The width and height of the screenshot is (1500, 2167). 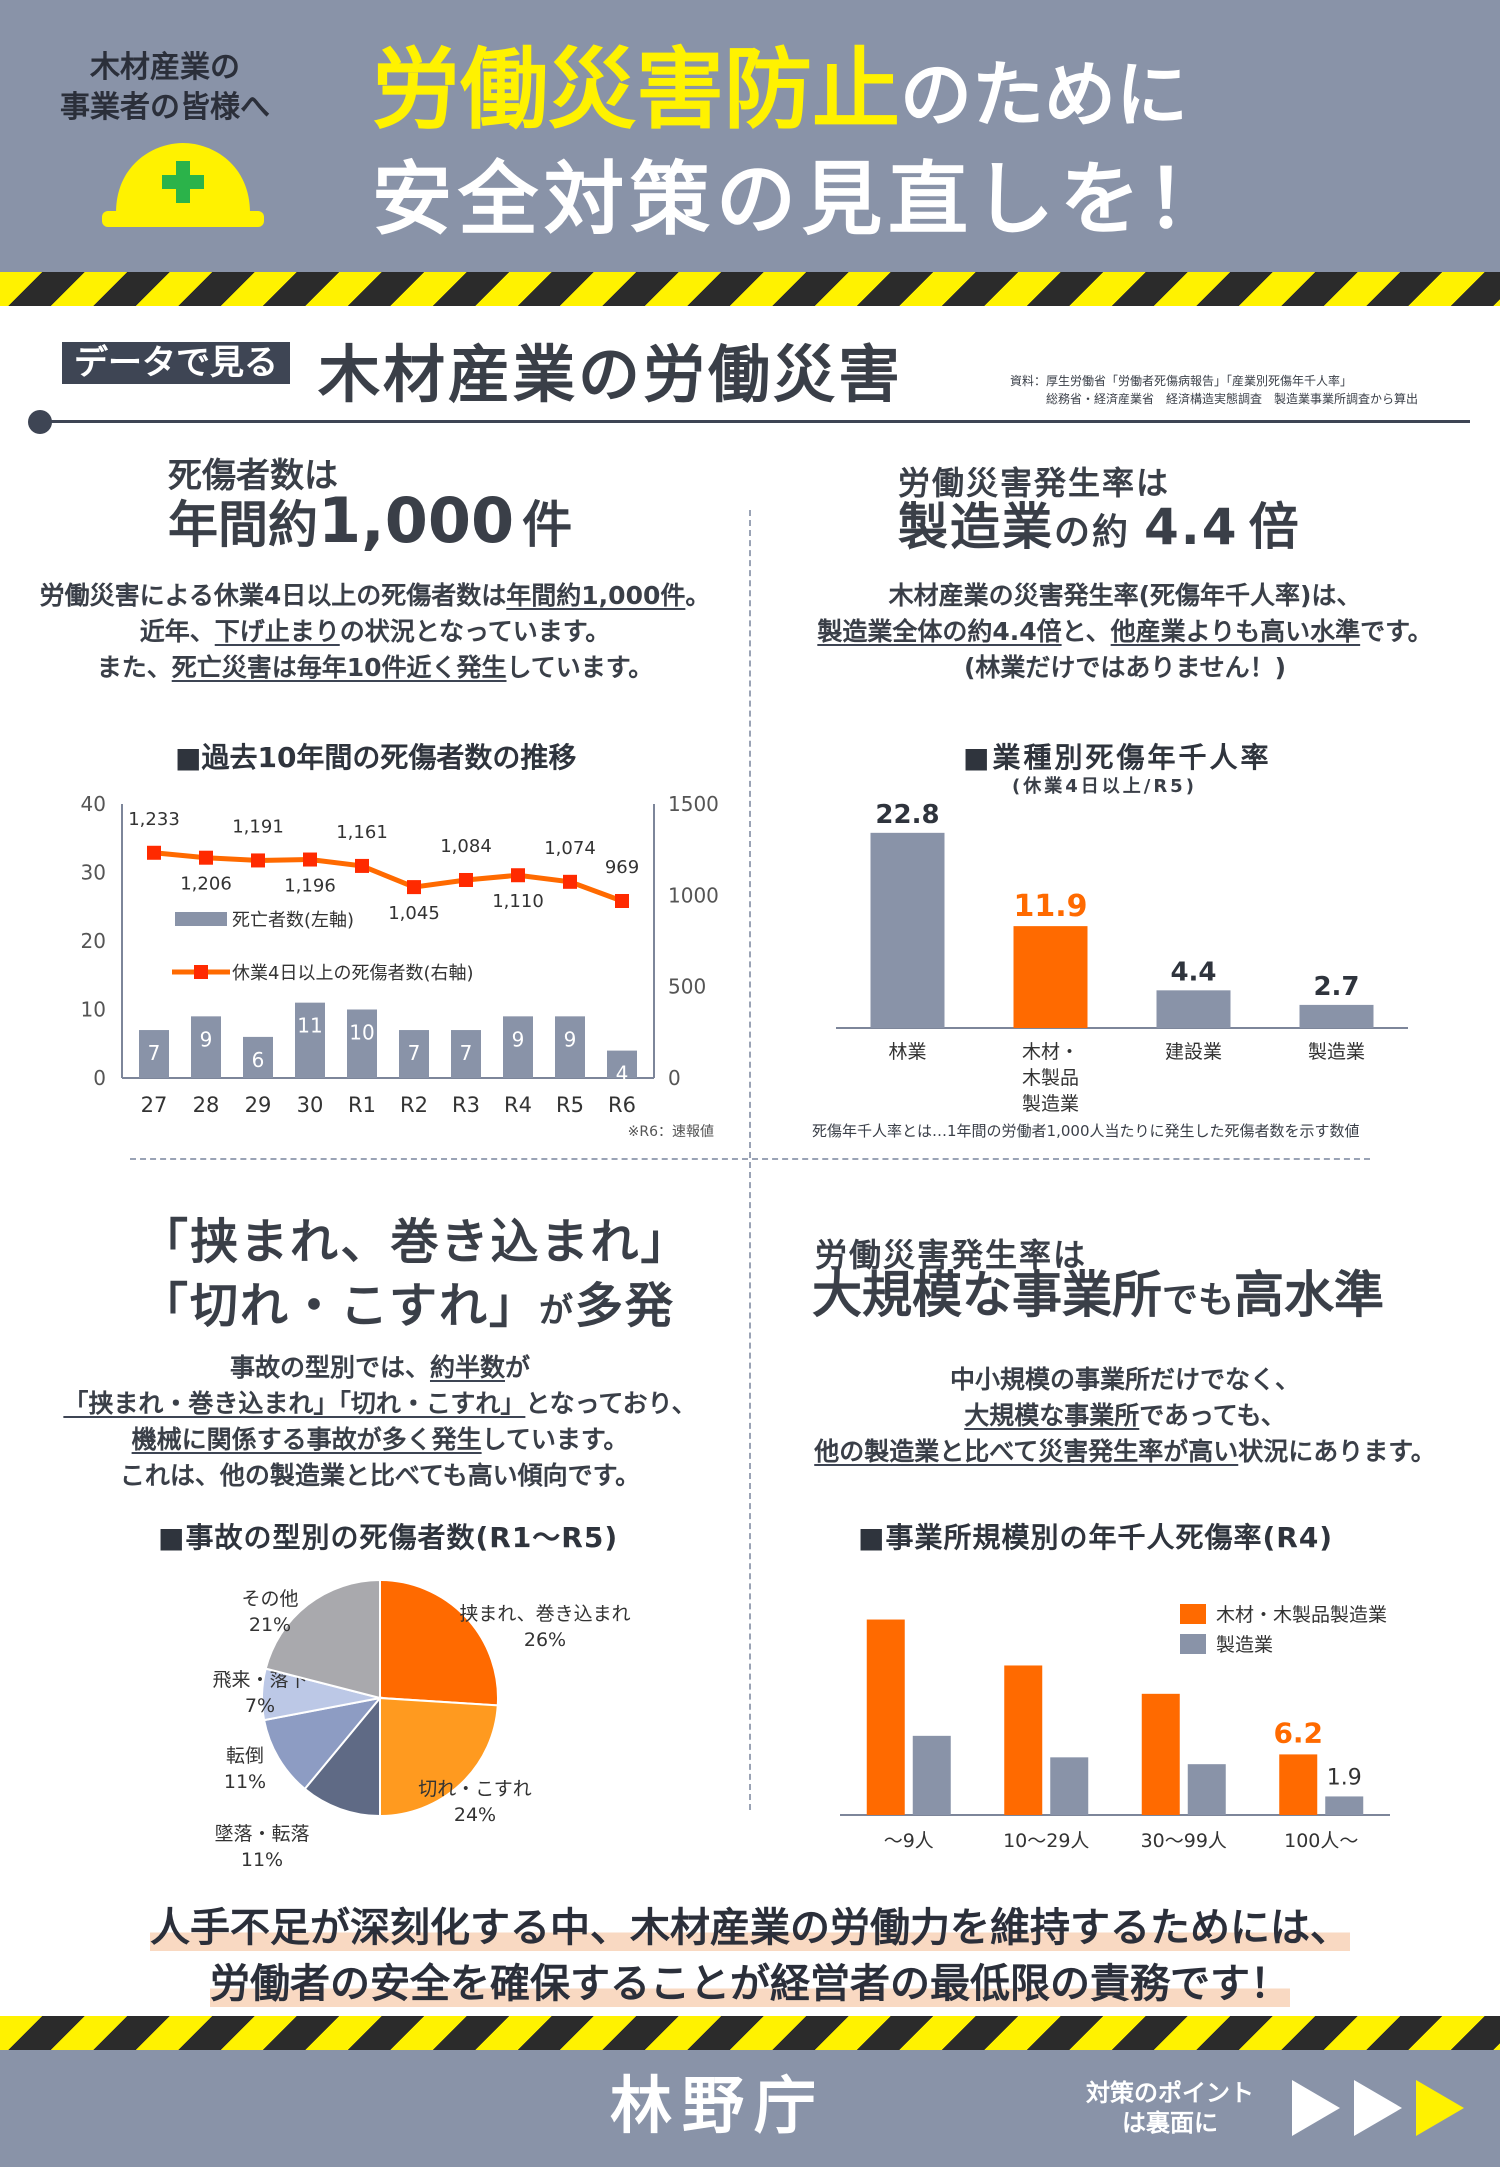 What do you see at coordinates (987, 1295) in the screenshot?
I see `q4-heading-term: 大規模な事業所` at bounding box center [987, 1295].